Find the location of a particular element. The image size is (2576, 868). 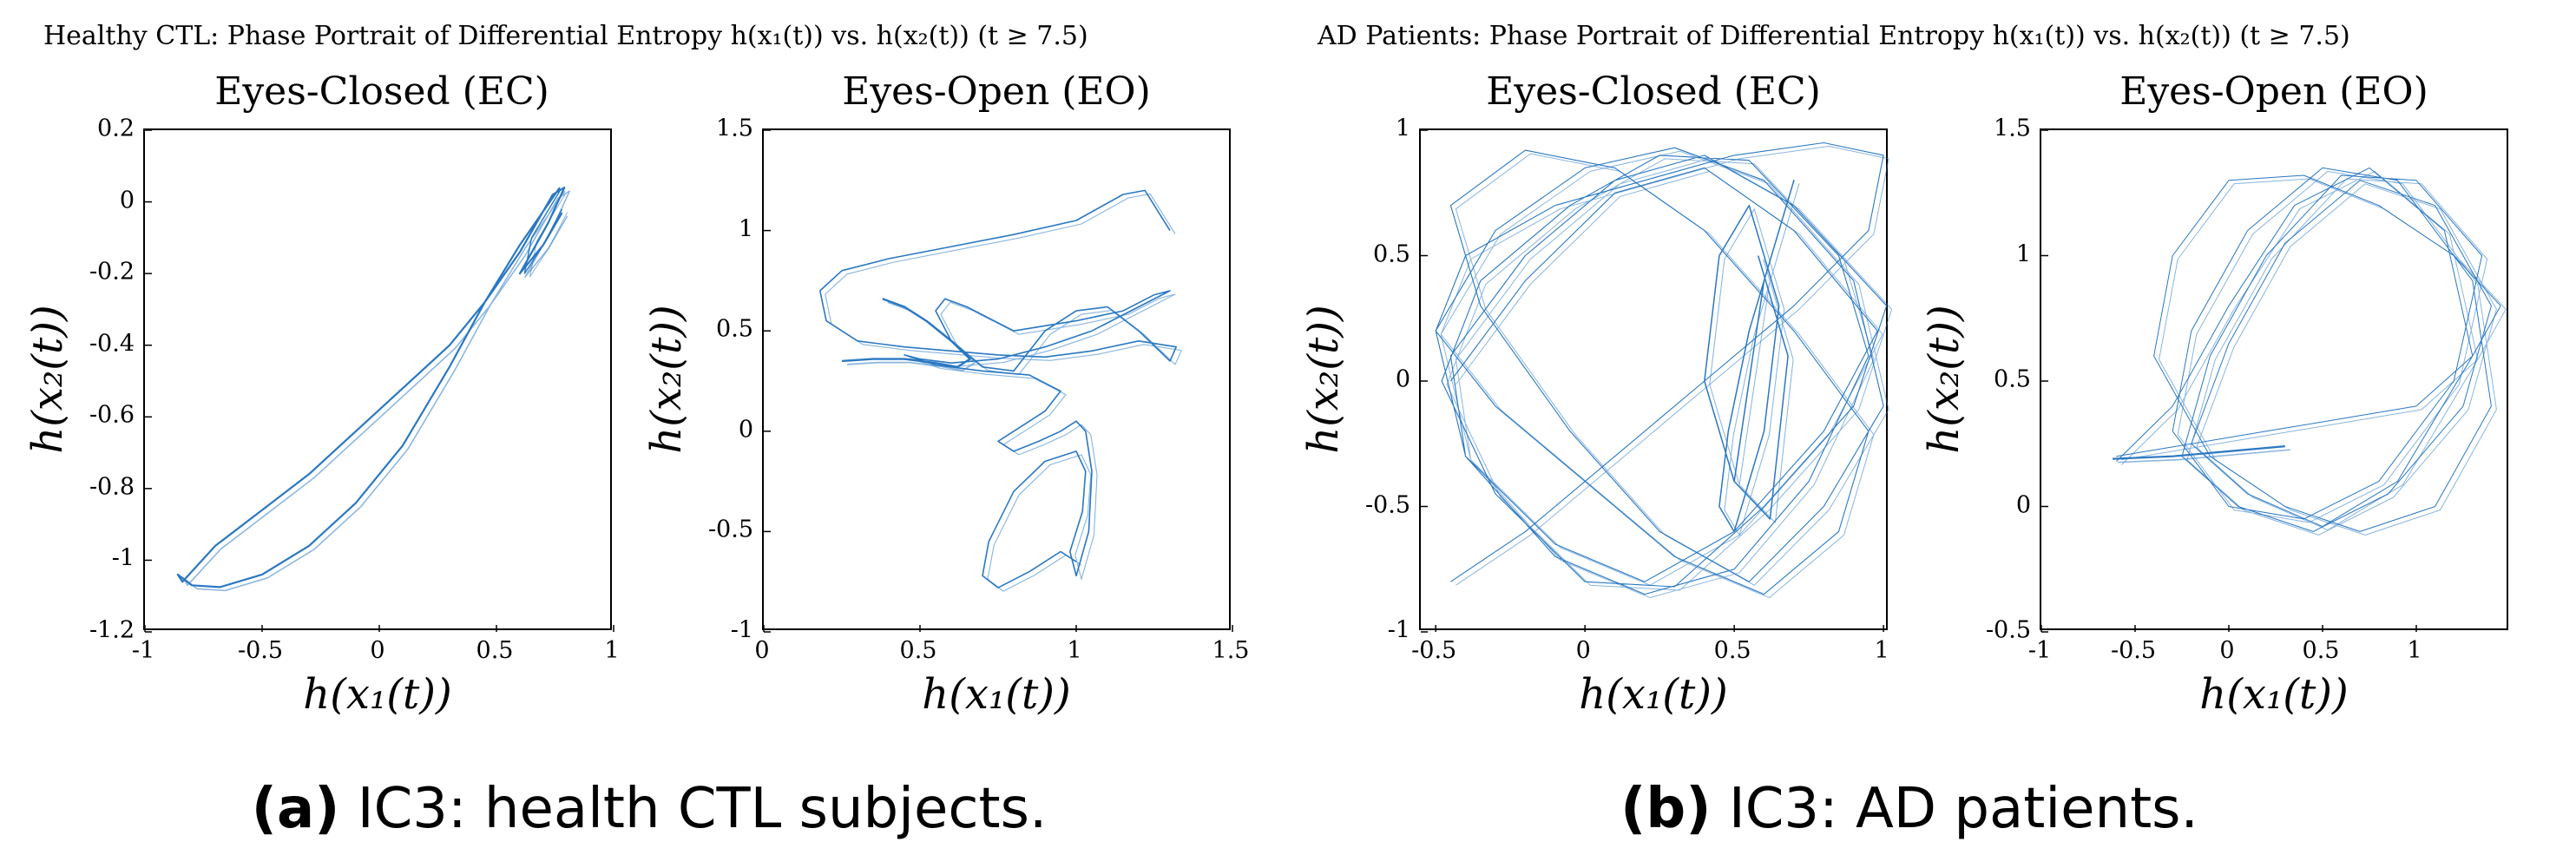

caption-b: (b) IC3: AD patients. is located at coordinates (1909, 809).